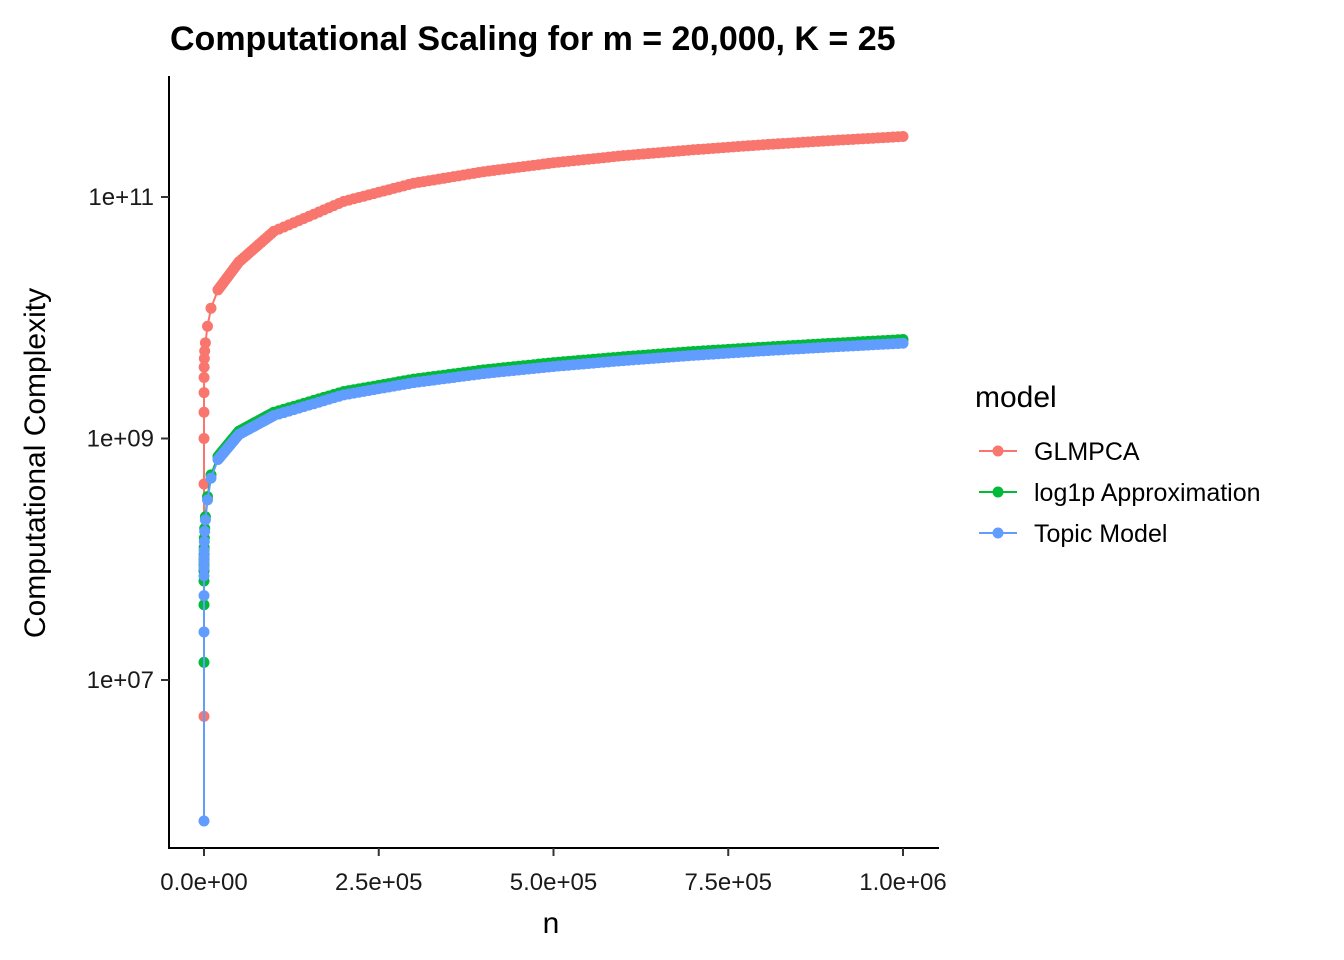 The image size is (1344, 960). What do you see at coordinates (728, 882) in the screenshot?
I see `x-tick-label: 7.5e+05` at bounding box center [728, 882].